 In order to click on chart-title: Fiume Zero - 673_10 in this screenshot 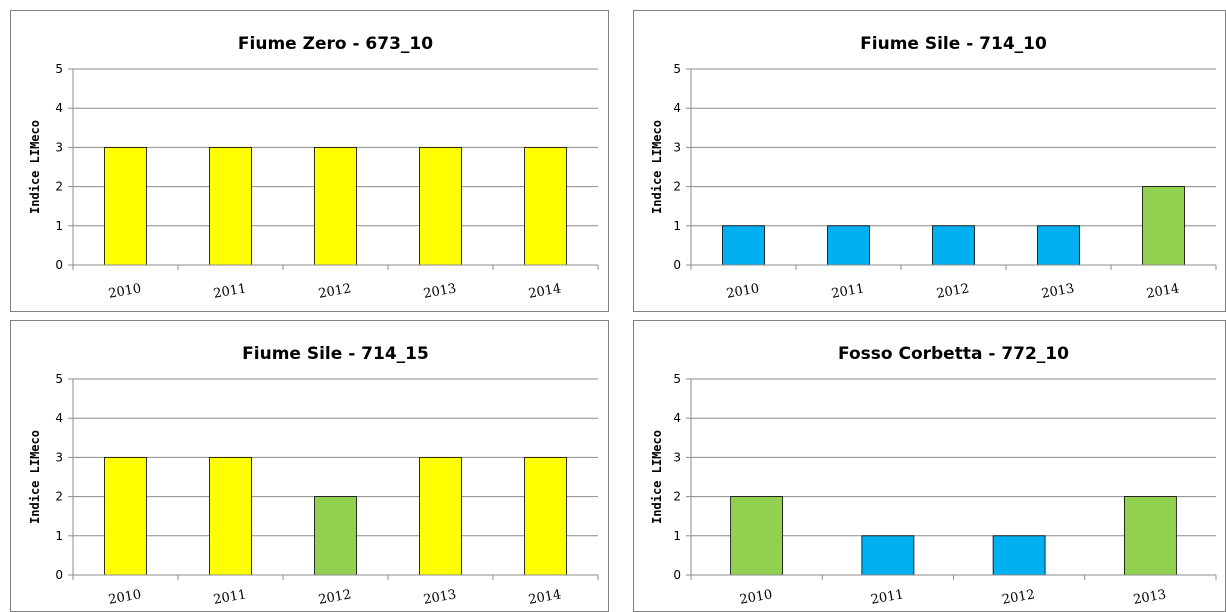, I will do `click(335, 44)`.